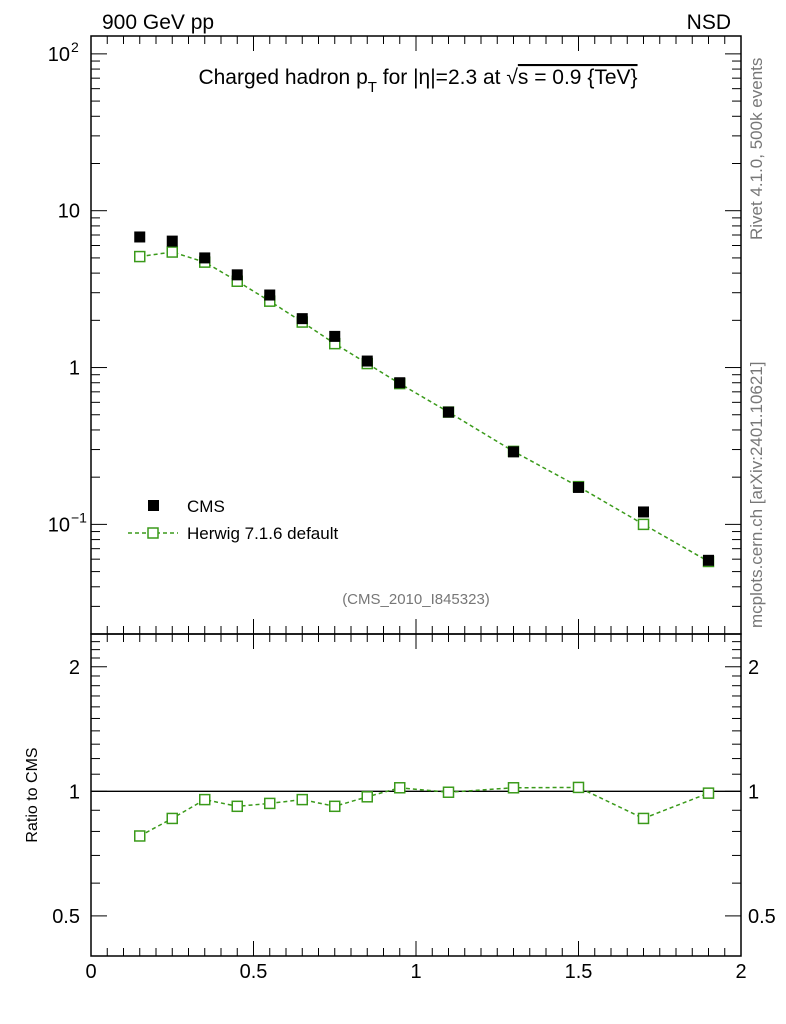 This screenshot has width=786, height=1024. Describe the element at coordinates (756, 495) in the screenshot. I see `site-label: mcplots.cern.ch [arXiv:2401.10621]` at that location.